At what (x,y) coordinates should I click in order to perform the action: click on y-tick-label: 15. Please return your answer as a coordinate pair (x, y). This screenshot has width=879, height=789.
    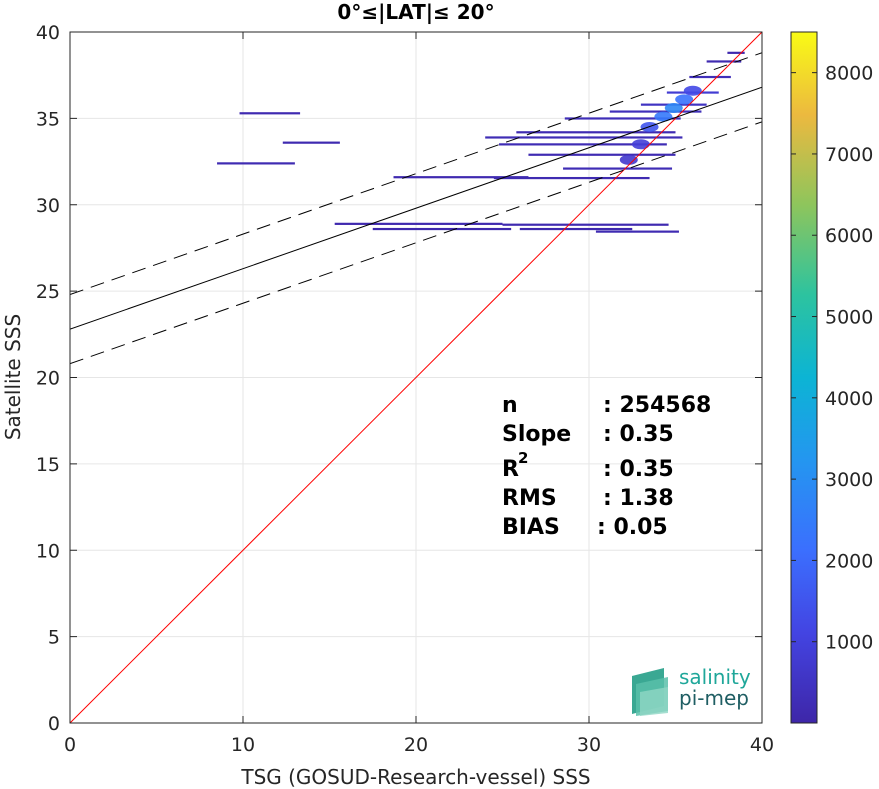
    Looking at the image, I should click on (48, 465).